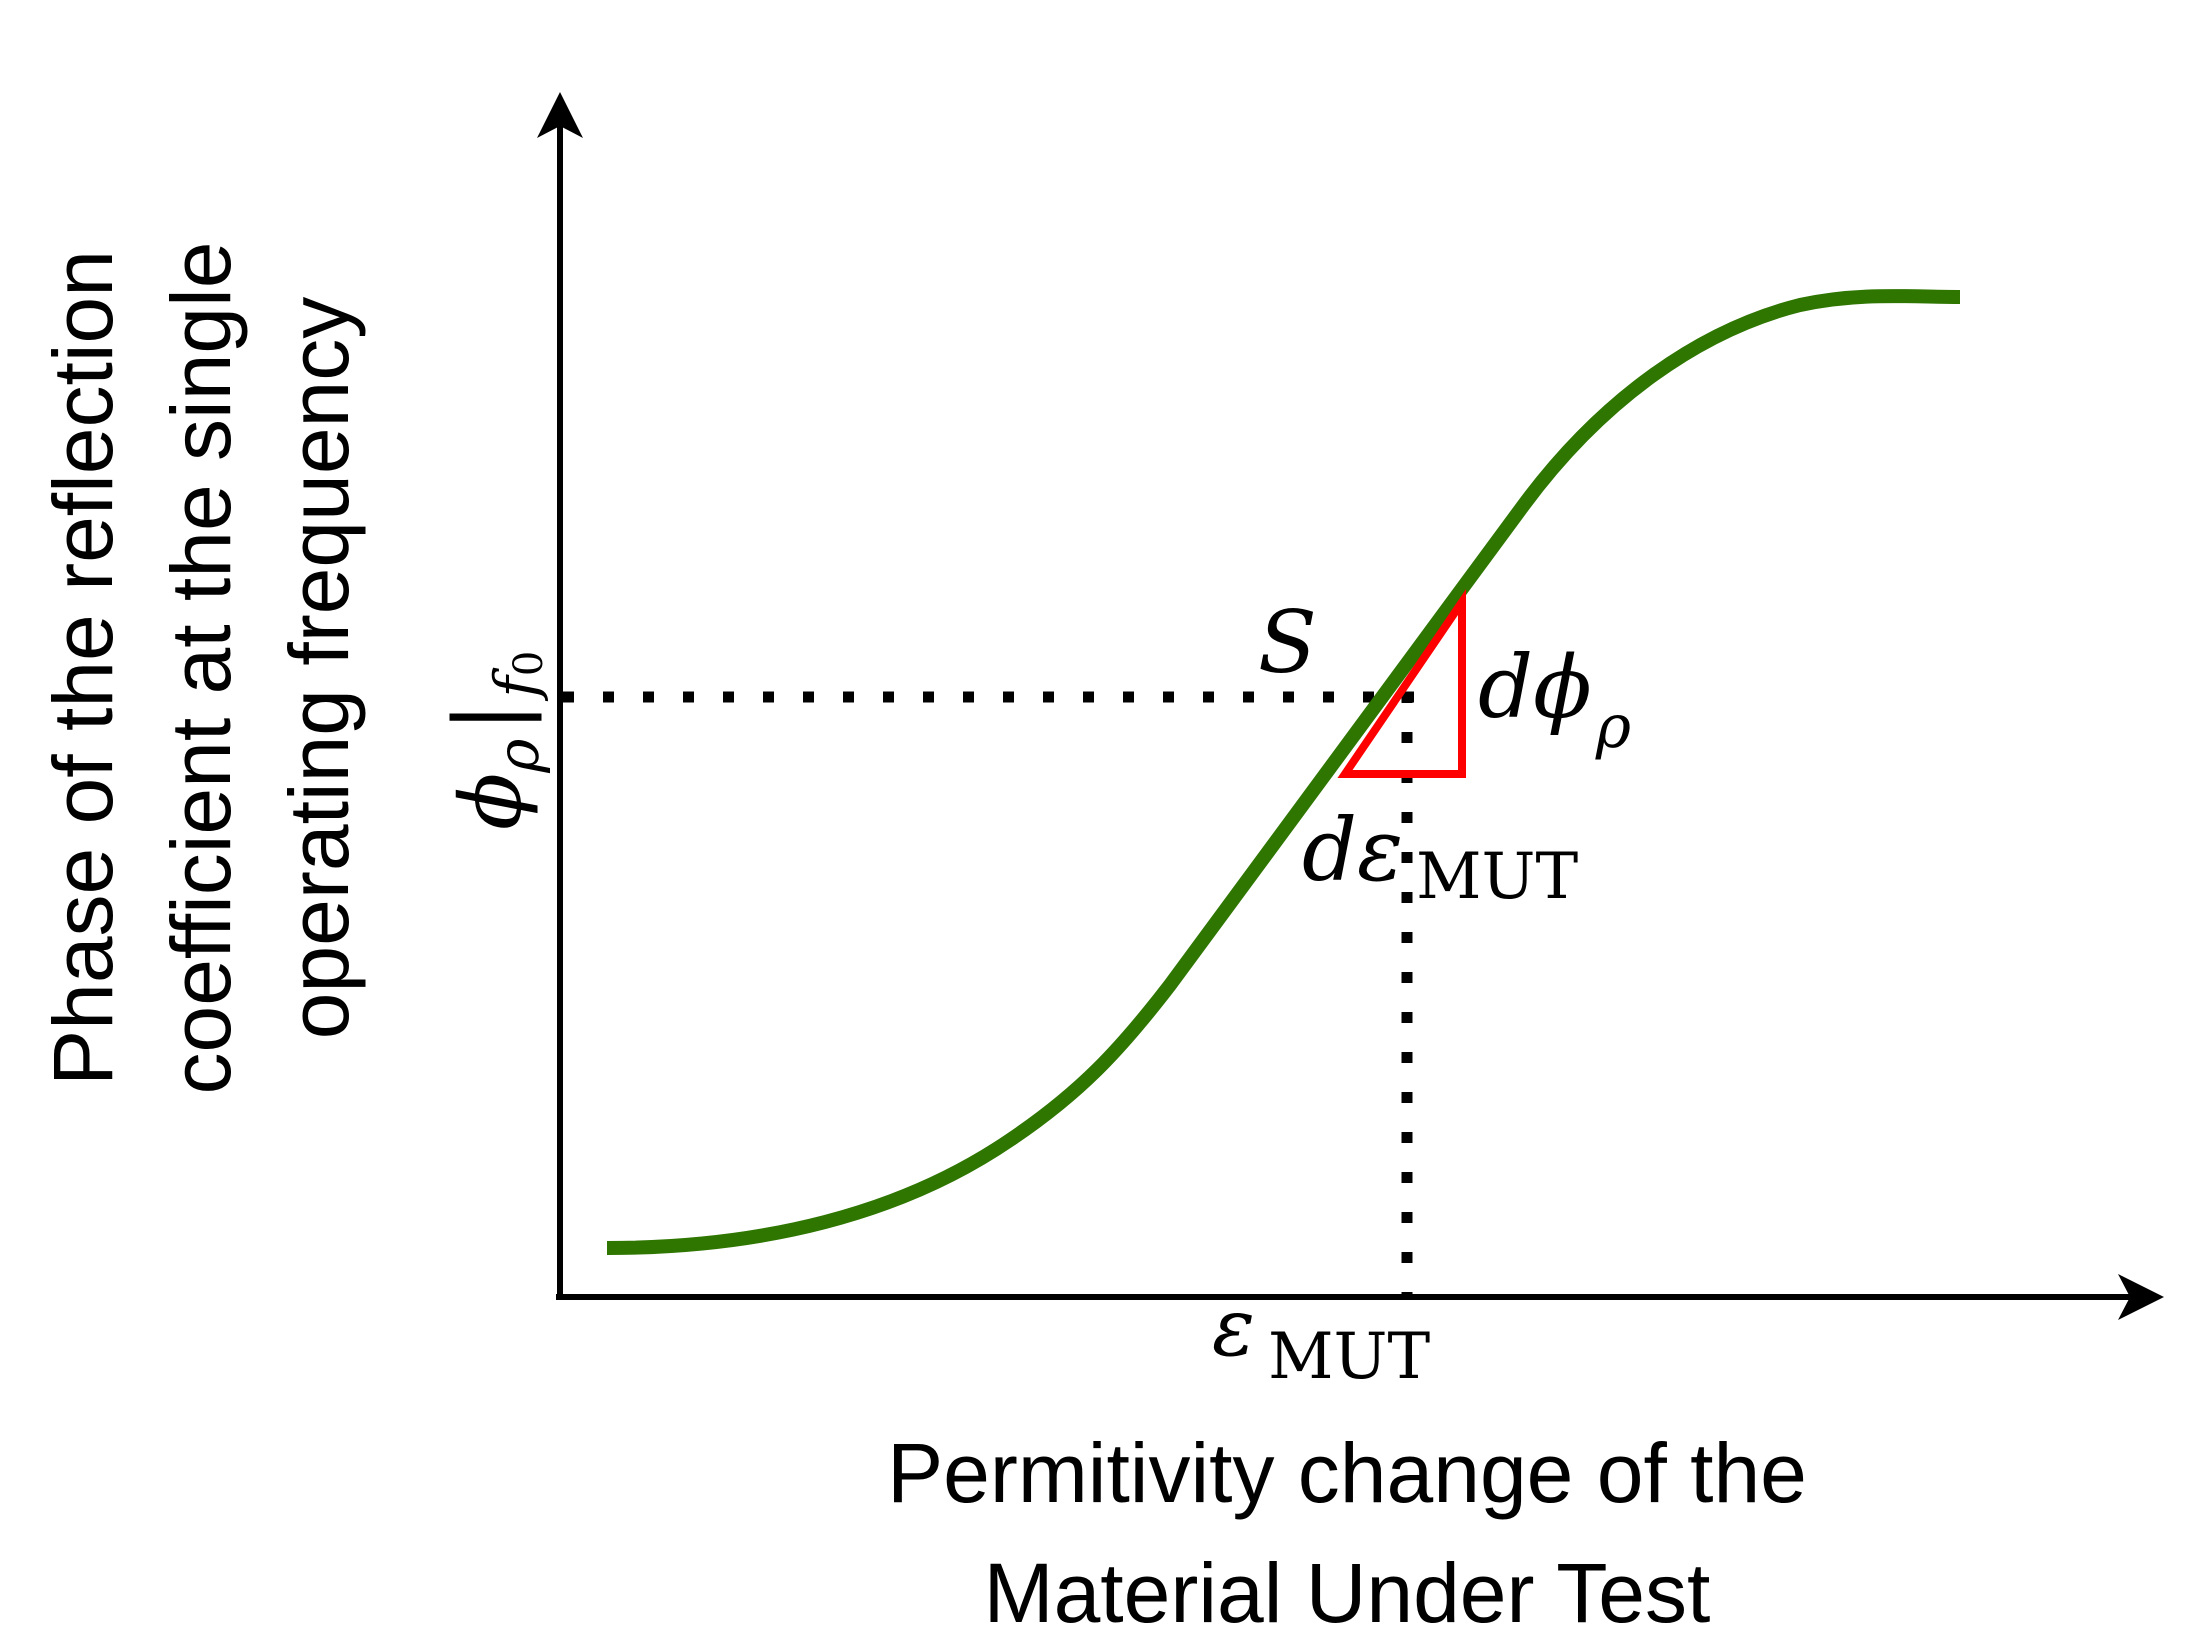 This screenshot has width=2200, height=1645. What do you see at coordinates (319, 668) in the screenshot?
I see `y-axis-title-line-3: operating frequency` at bounding box center [319, 668].